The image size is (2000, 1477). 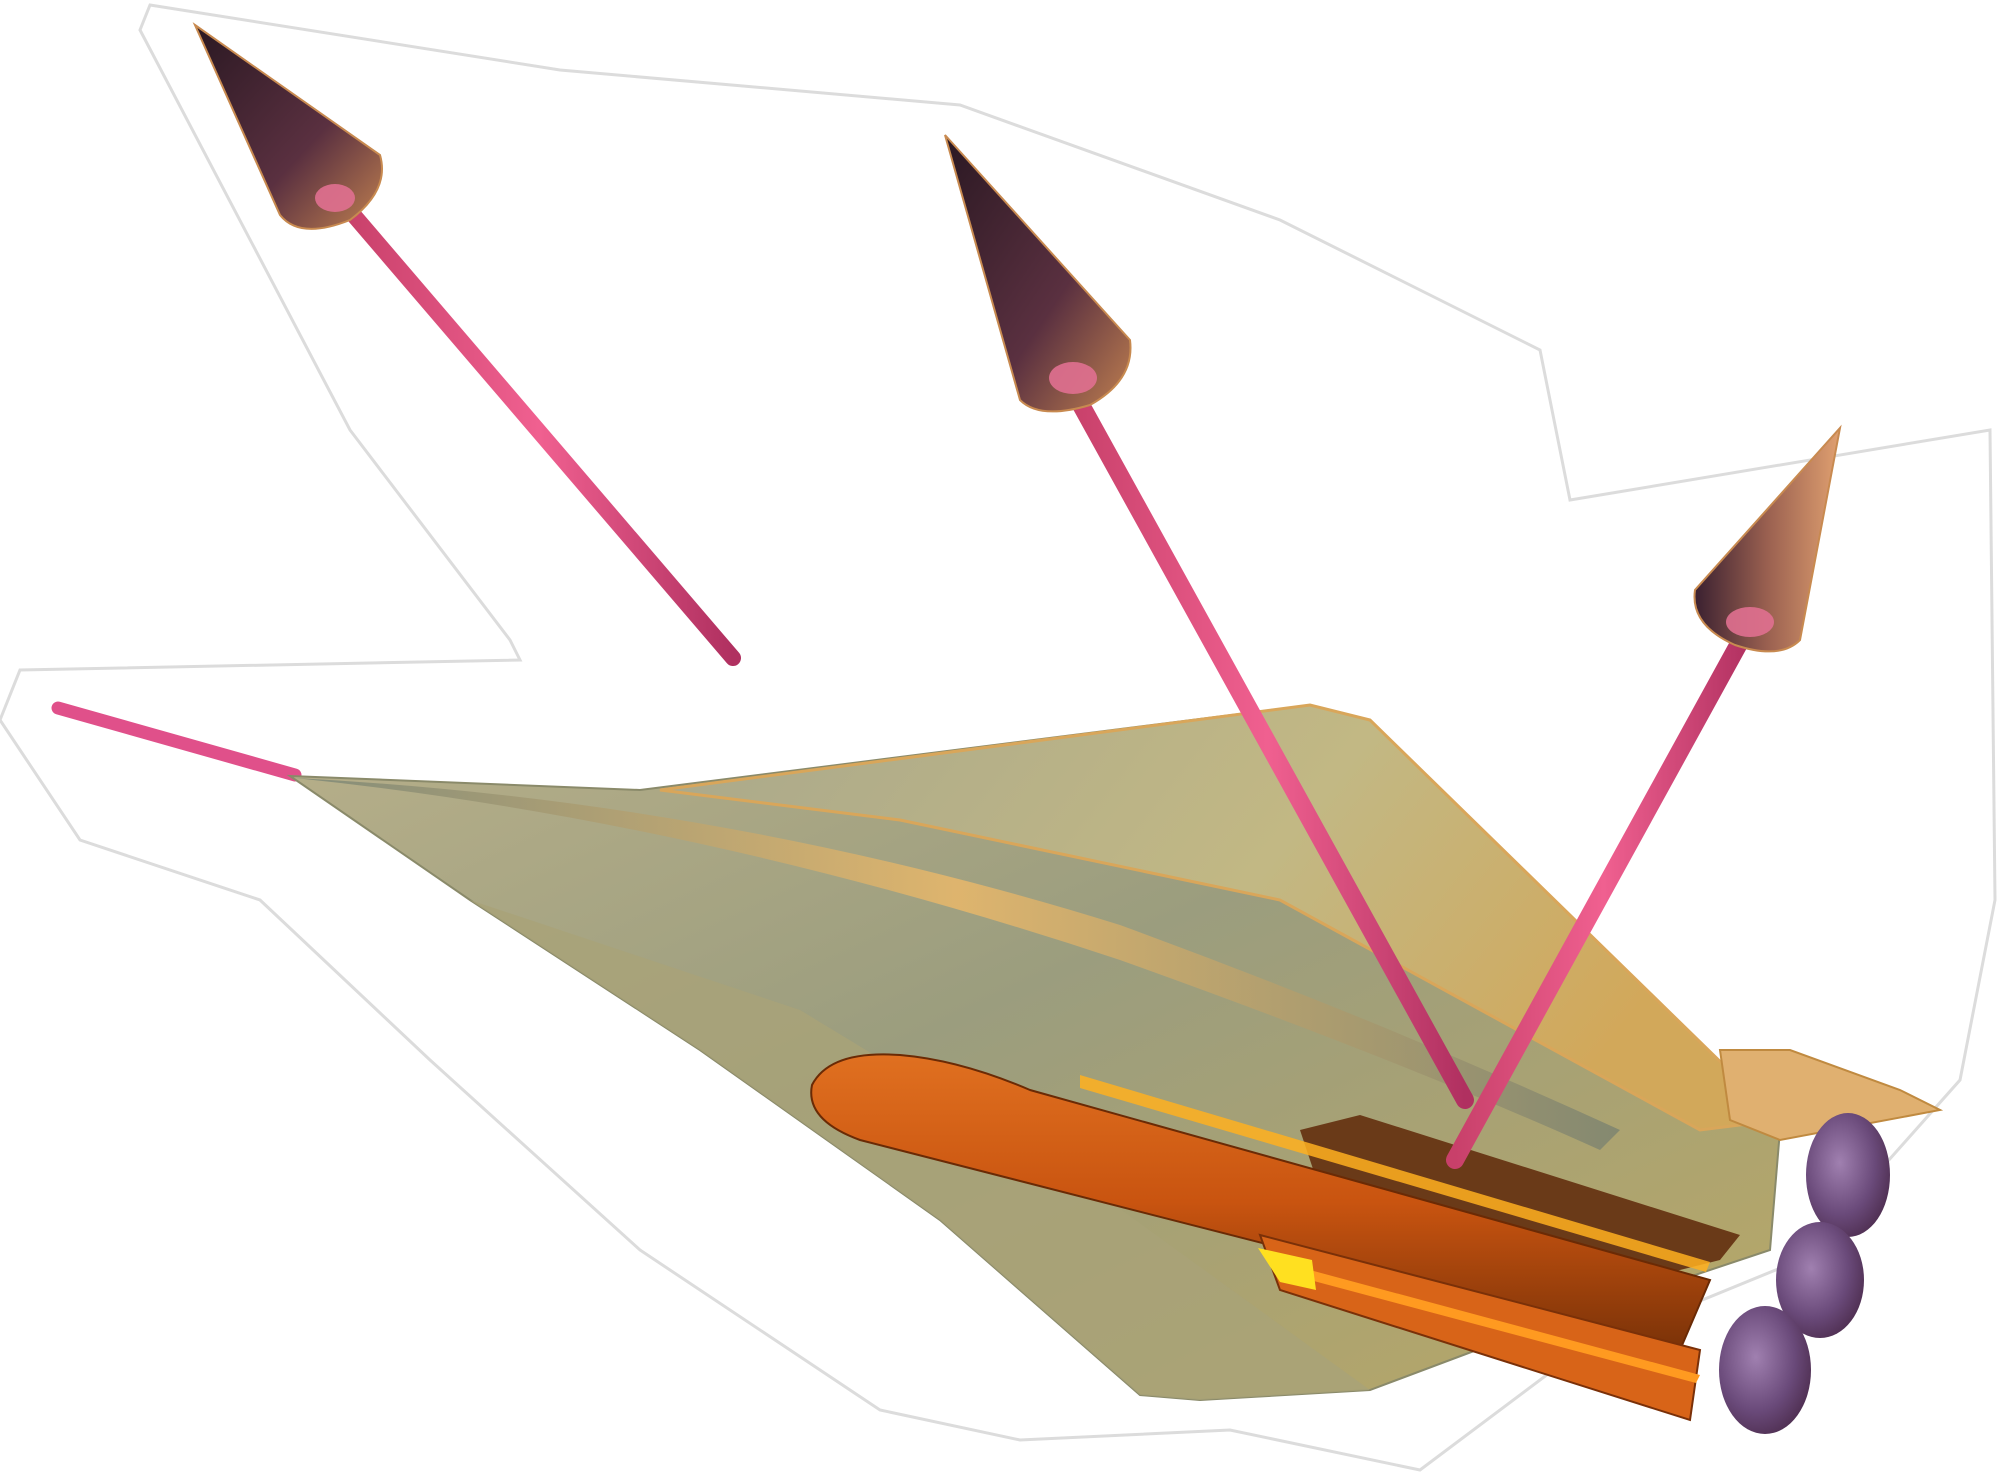 I want to click on force-vector-right, so click(x=1644, y=796).